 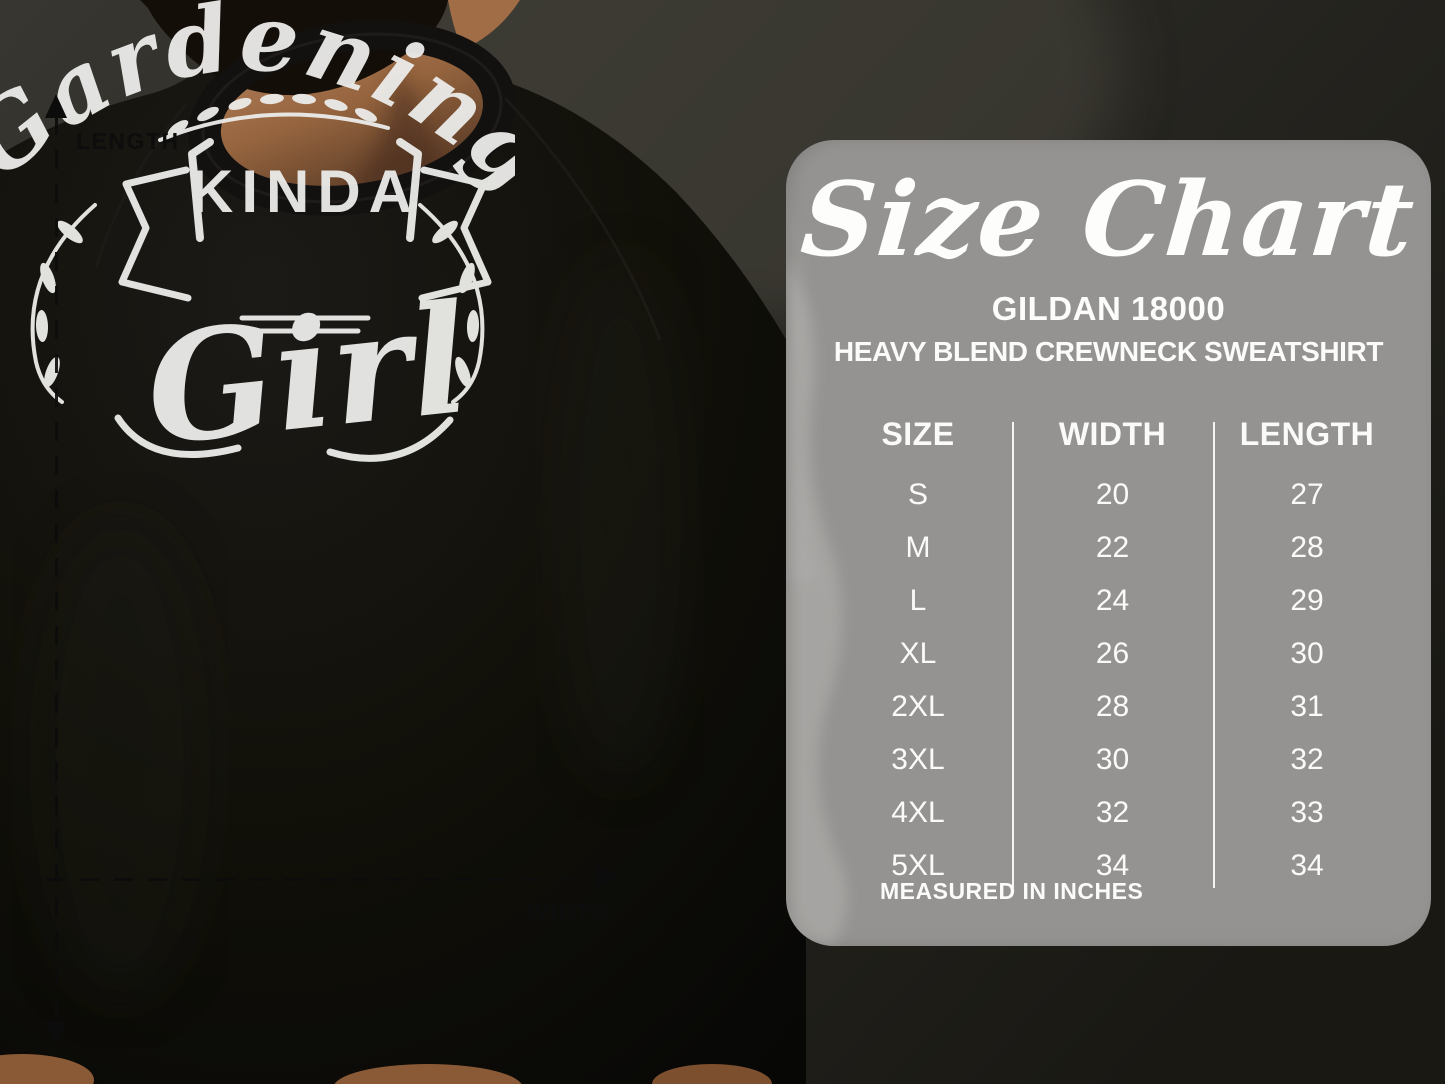 What do you see at coordinates (428, 1074) in the screenshot?
I see `hand-center` at bounding box center [428, 1074].